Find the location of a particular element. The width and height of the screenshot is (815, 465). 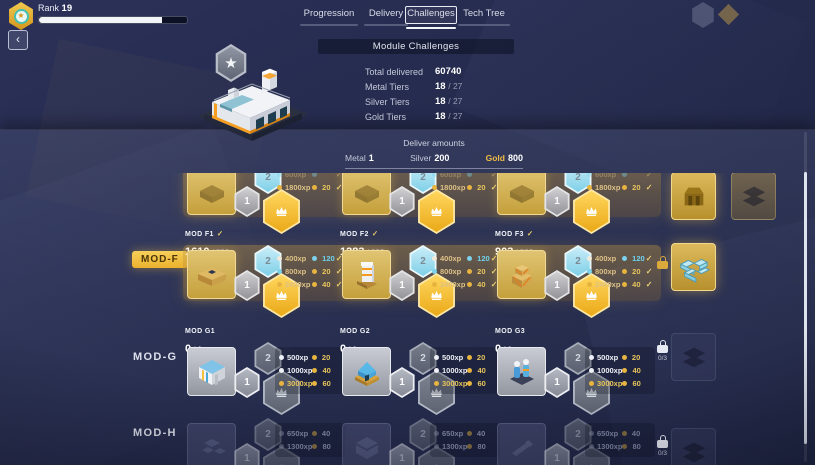

reward-line: 1300xp 80 is located at coordinates (310, 446).